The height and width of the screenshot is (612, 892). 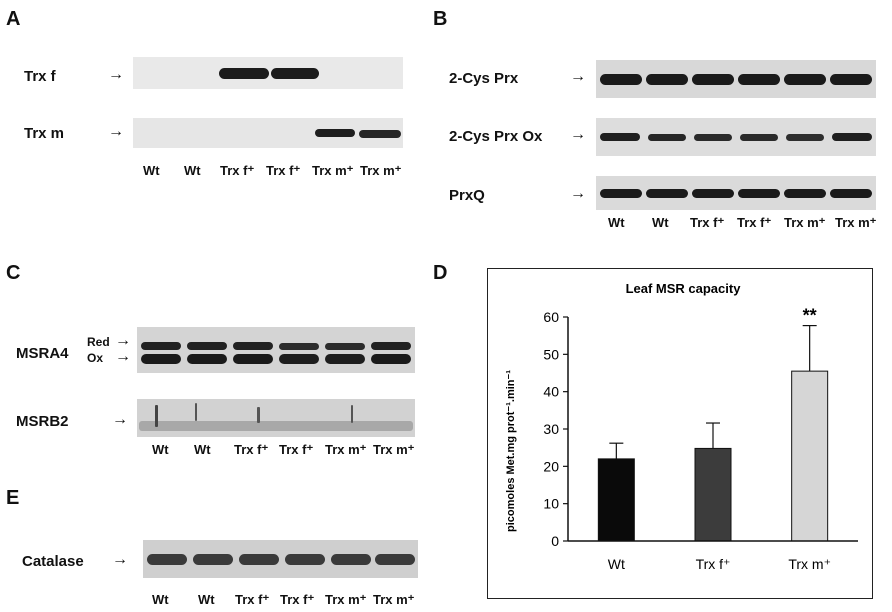 I want to click on blot-2-cys-prx, so click(x=736, y=79).